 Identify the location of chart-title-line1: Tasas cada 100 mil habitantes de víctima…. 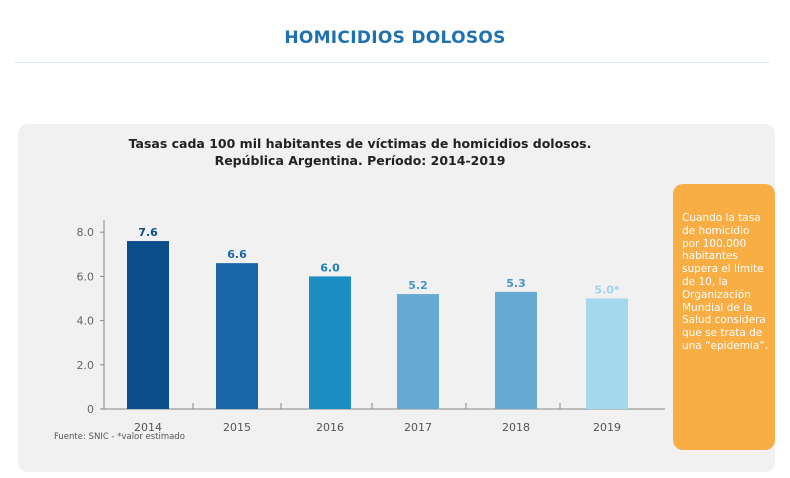
(360, 143).